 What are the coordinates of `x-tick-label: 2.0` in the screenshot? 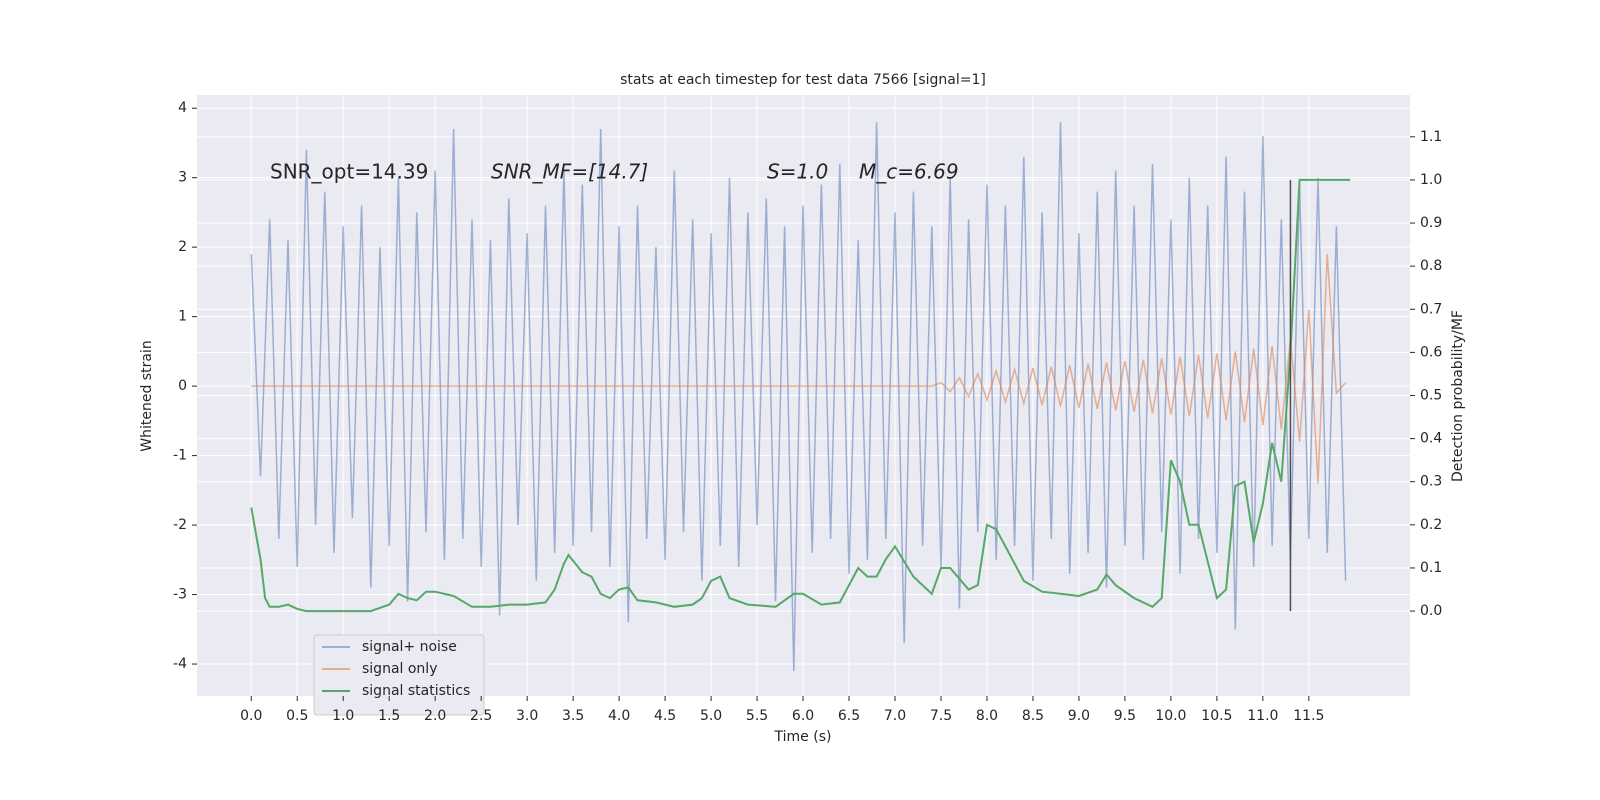 It's located at (435, 716).